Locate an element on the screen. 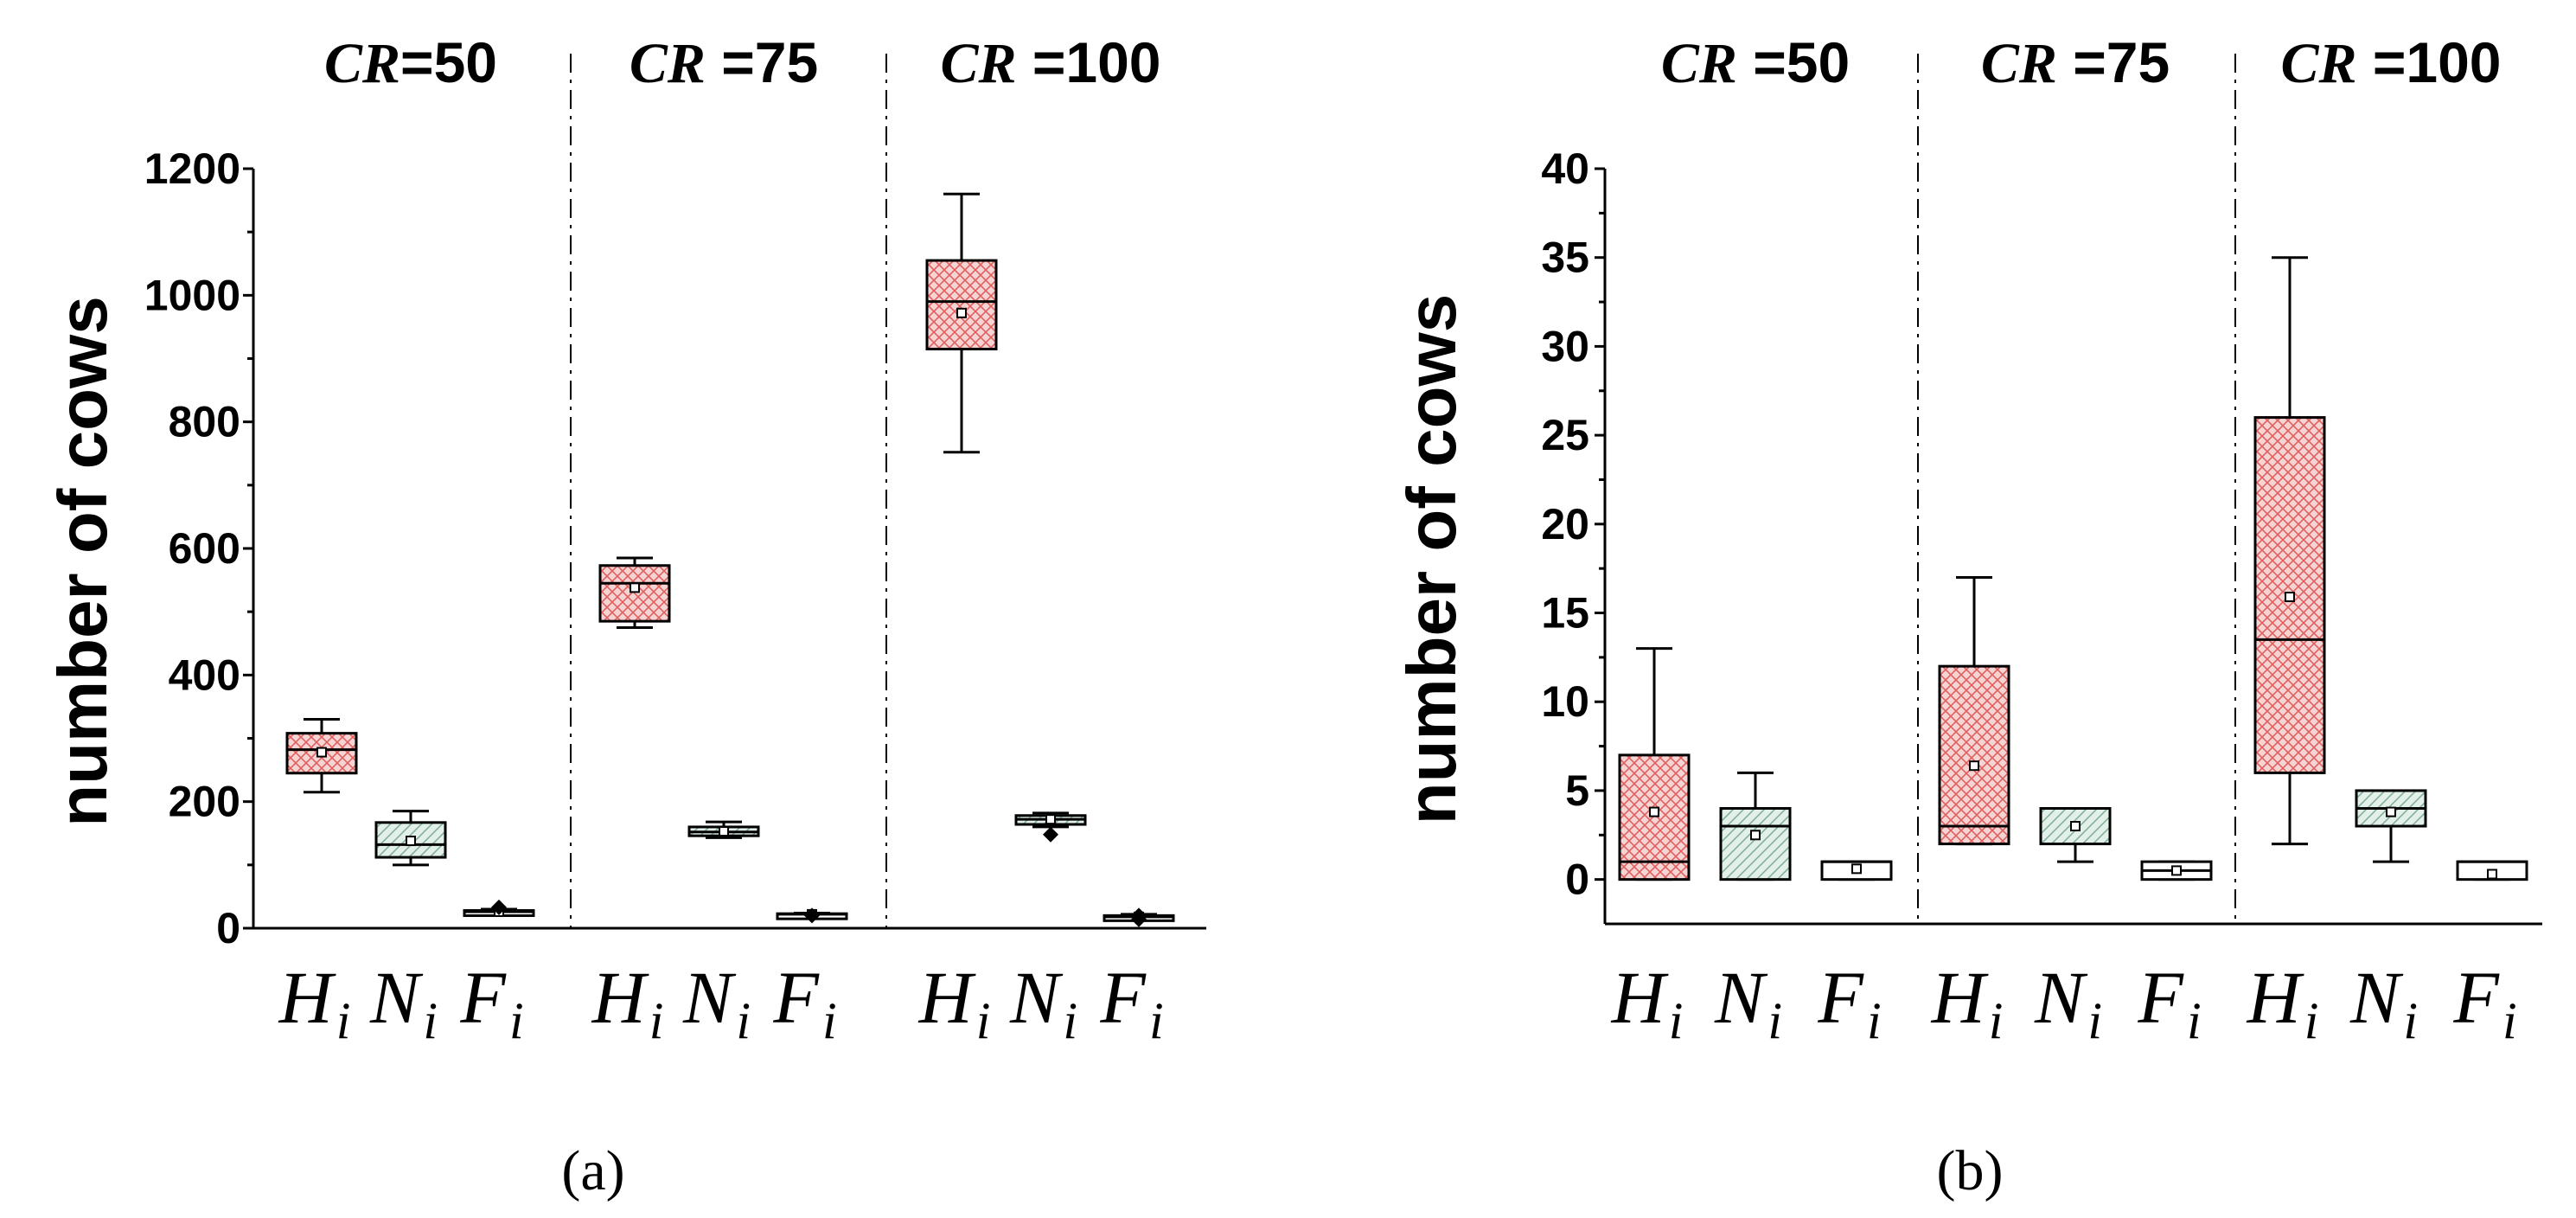  panel-label: (a) is located at coordinates (592, 1170).